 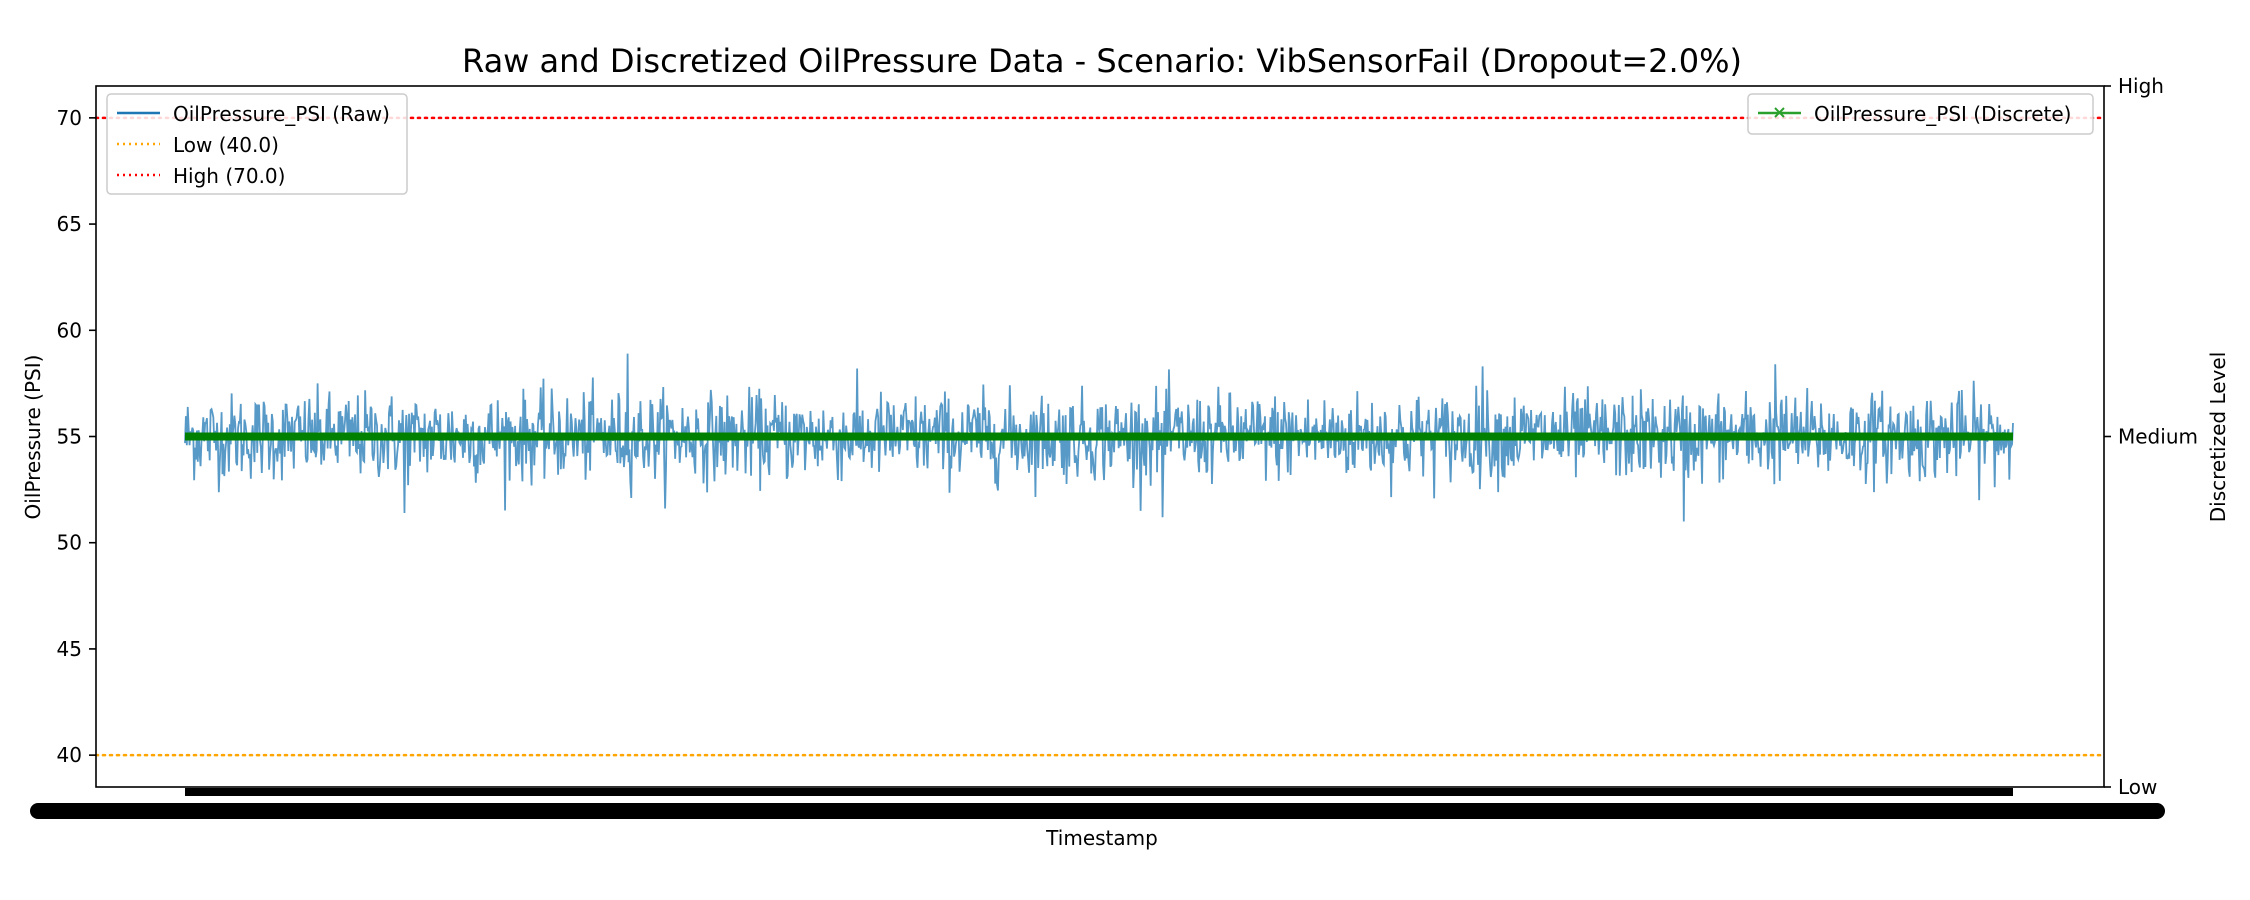 I want to click on legend-left-frame, so click(x=257, y=144).